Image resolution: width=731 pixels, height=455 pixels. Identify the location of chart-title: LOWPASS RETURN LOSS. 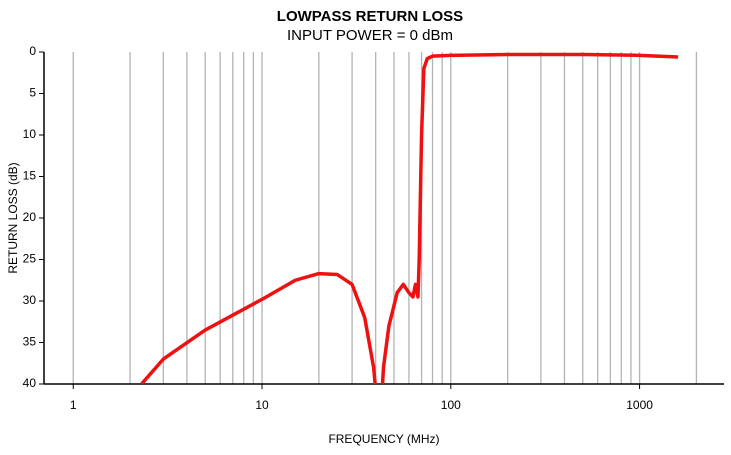
(370, 16).